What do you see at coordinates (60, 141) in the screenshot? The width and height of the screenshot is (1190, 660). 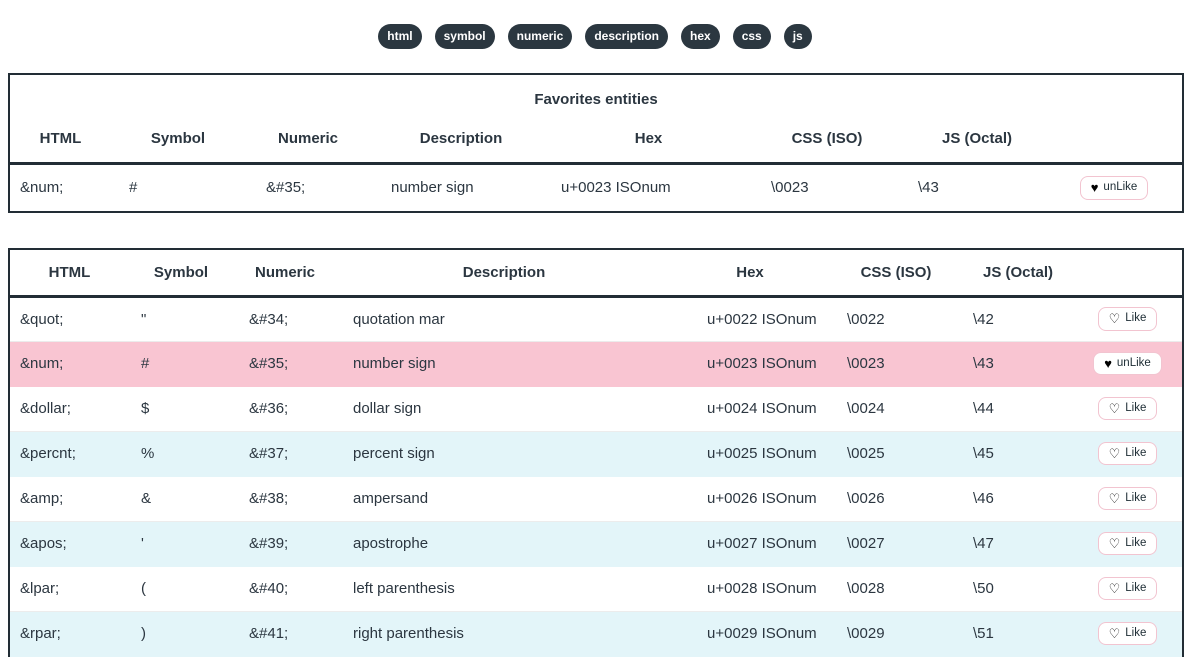 I see `favorites-header-html: HTML` at bounding box center [60, 141].